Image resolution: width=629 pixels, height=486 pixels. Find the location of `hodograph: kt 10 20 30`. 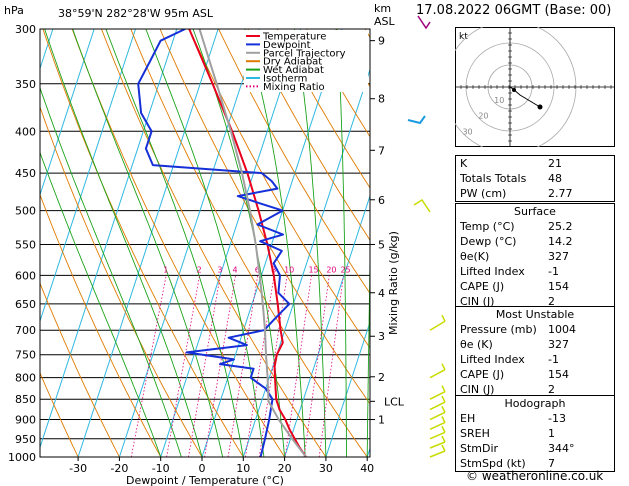

hodograph: kt 10 20 30 is located at coordinates (535, 87).